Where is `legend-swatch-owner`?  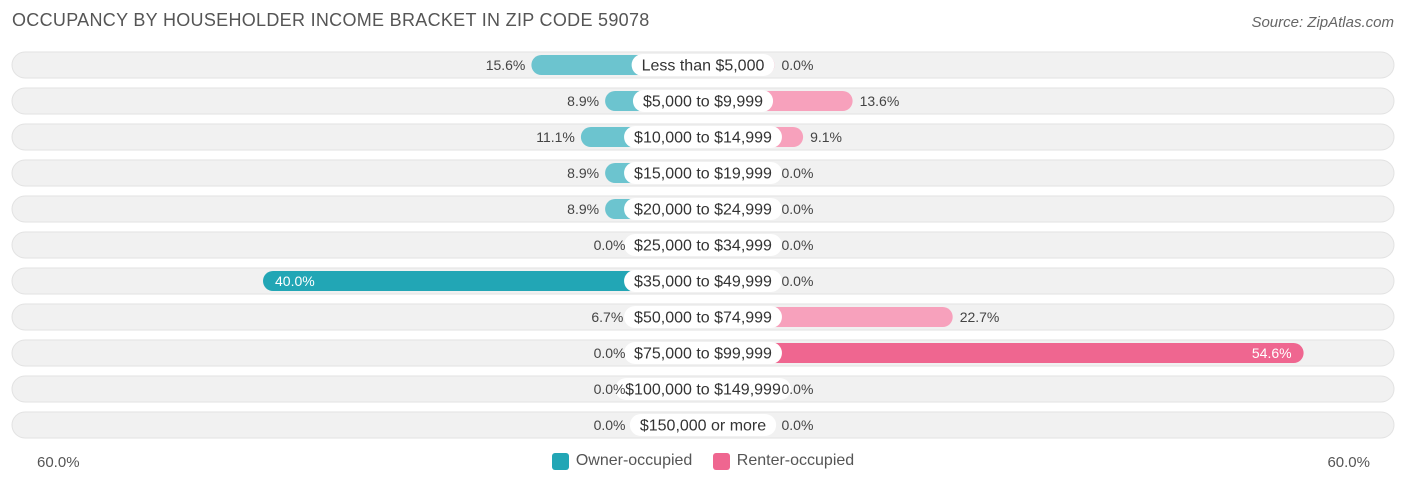 legend-swatch-owner is located at coordinates (560, 461).